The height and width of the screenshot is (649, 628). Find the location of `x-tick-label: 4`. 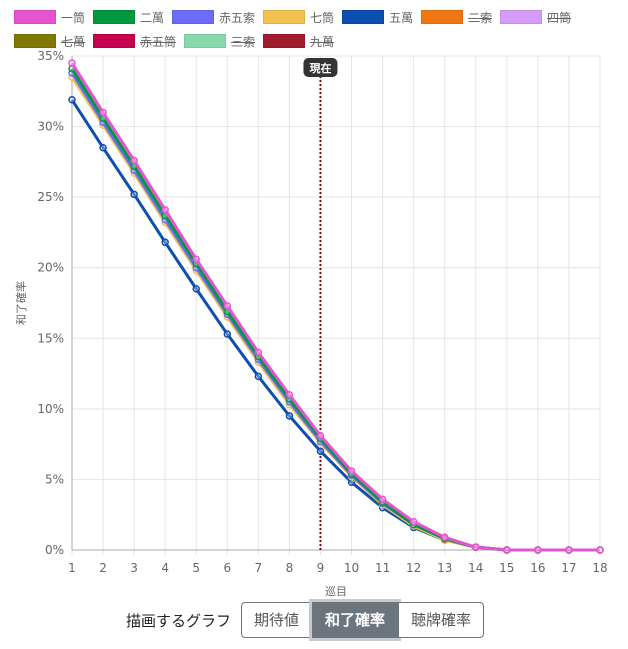

x-tick-label: 4 is located at coordinates (165, 568).